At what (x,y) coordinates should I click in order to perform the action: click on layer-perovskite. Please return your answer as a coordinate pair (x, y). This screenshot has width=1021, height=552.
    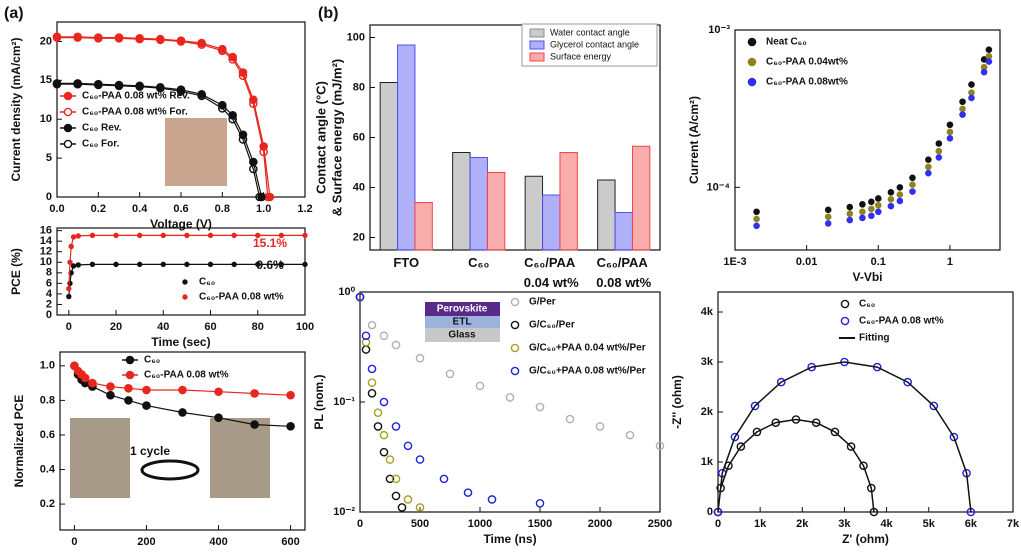
    Looking at the image, I should click on (462, 309).